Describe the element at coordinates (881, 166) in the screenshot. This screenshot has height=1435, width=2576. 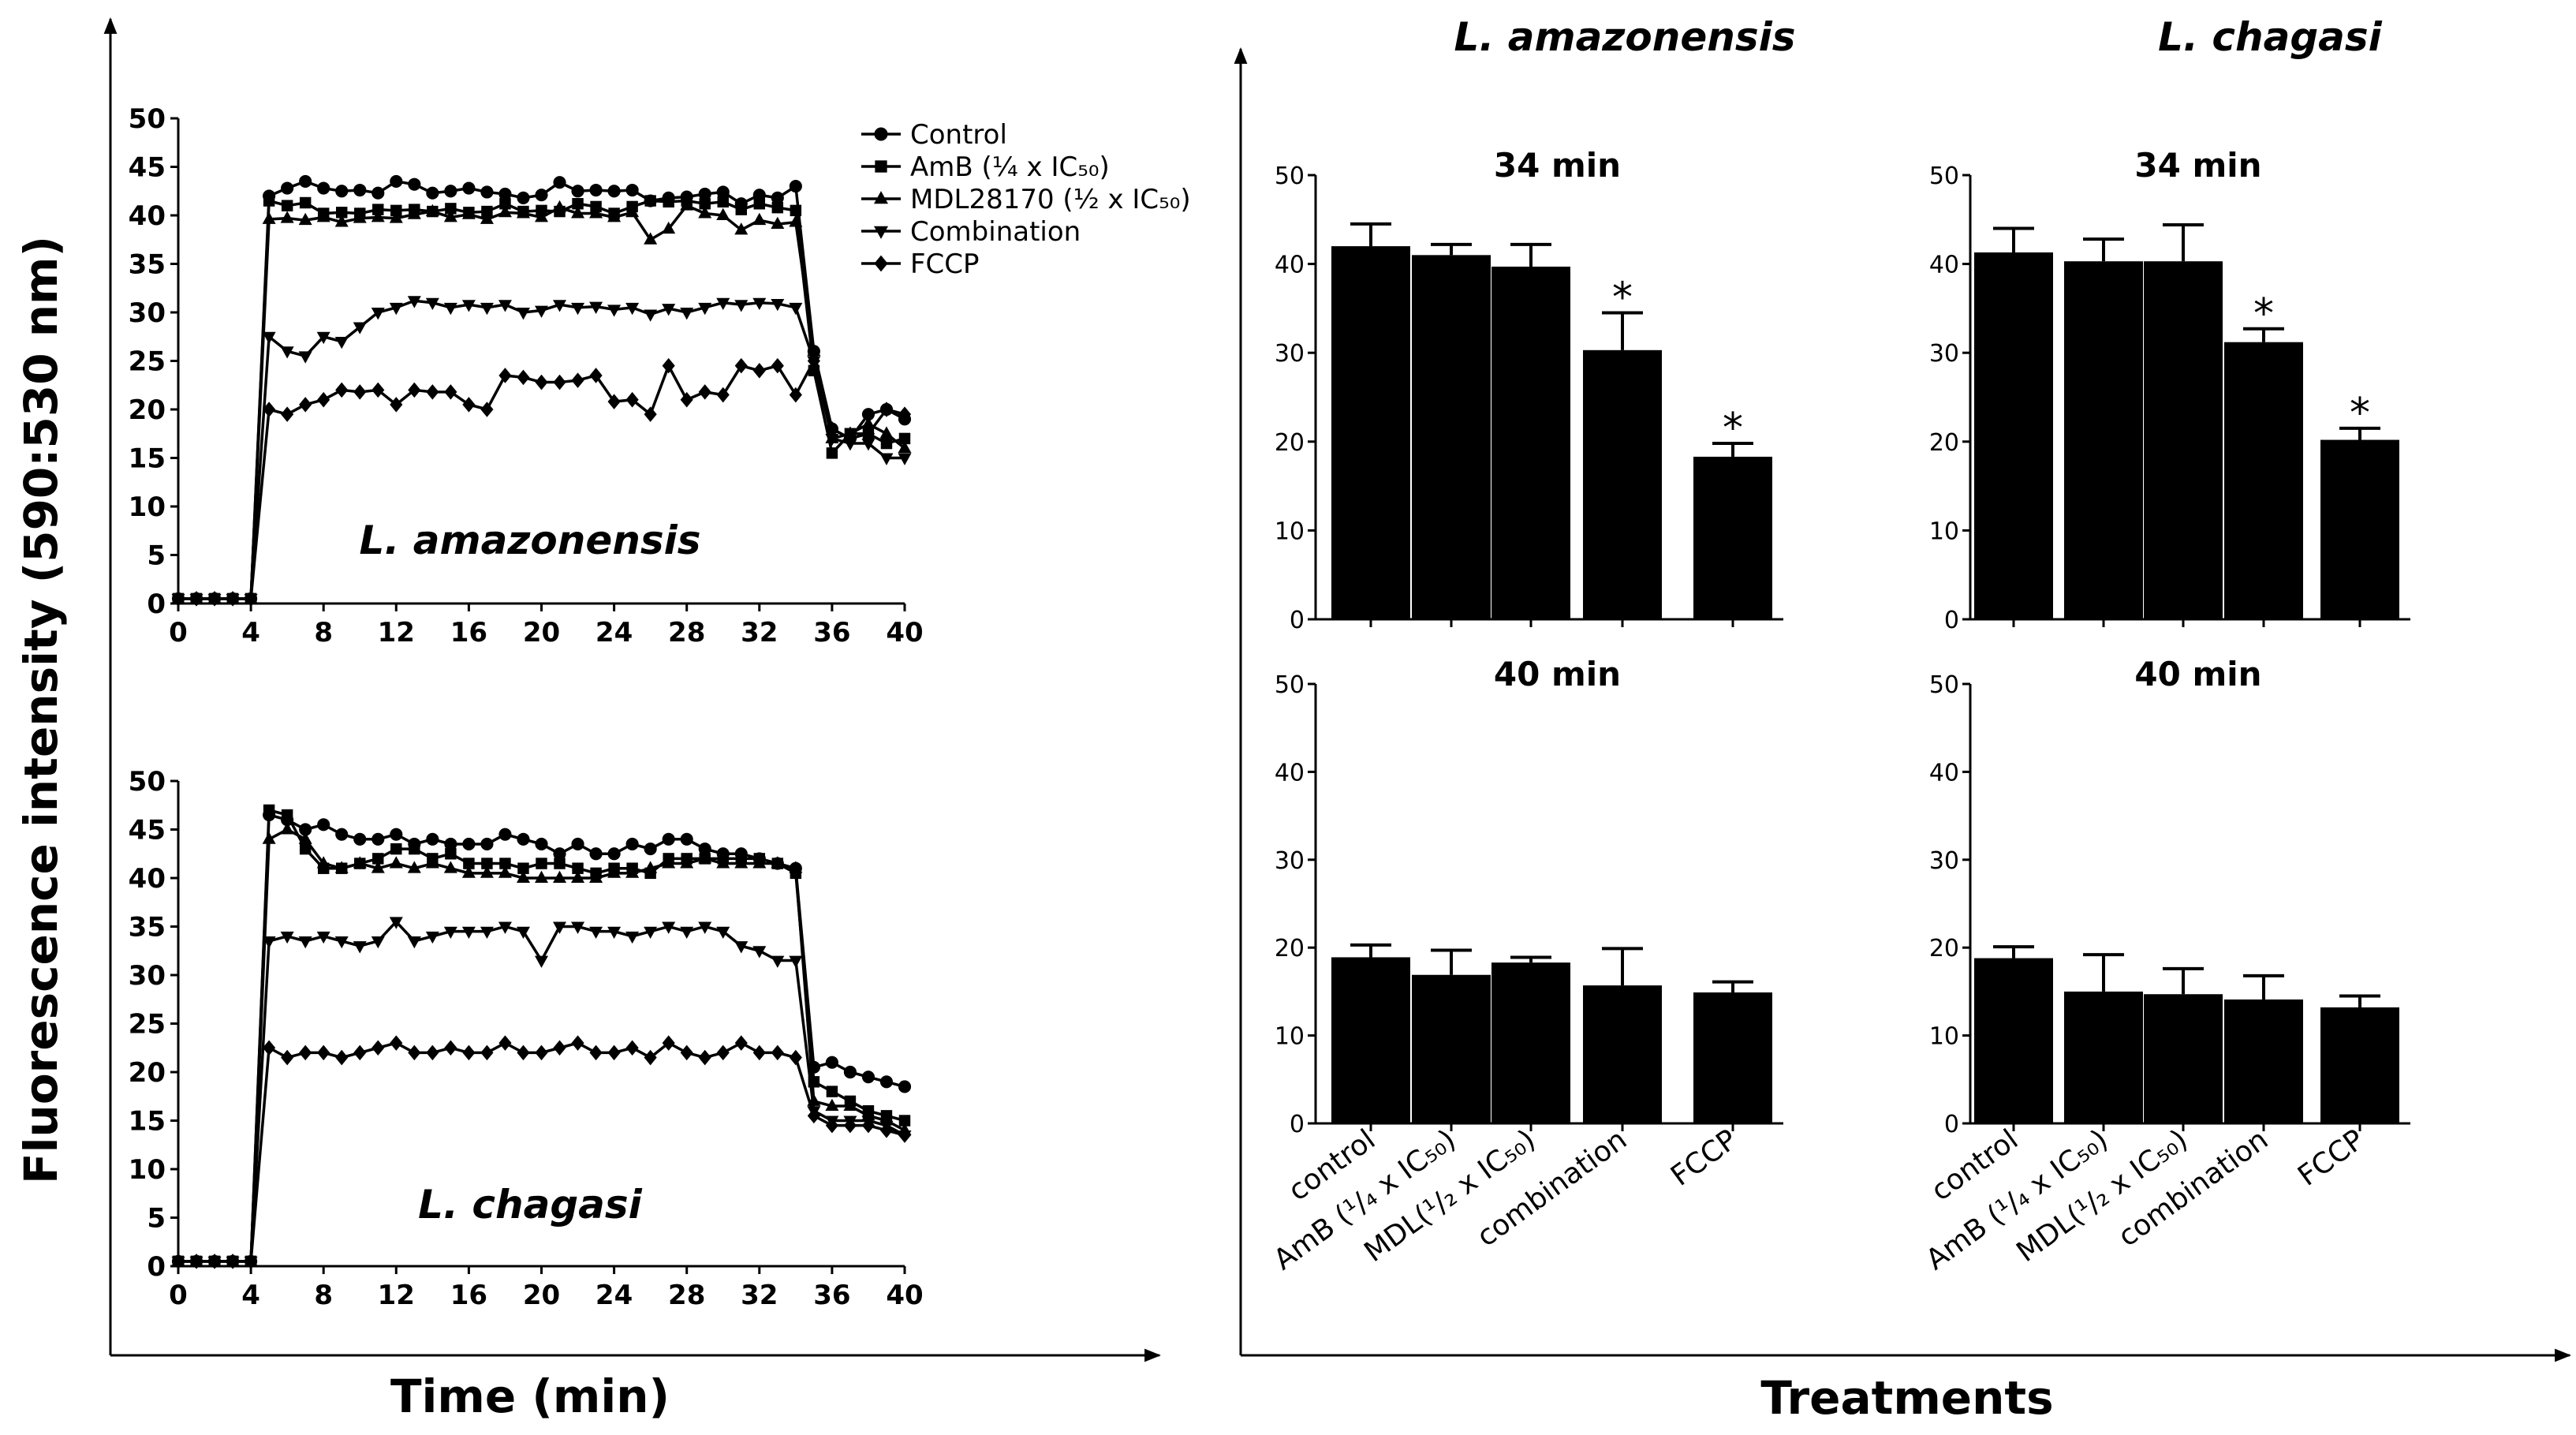
I see `legend-marker-square` at that location.